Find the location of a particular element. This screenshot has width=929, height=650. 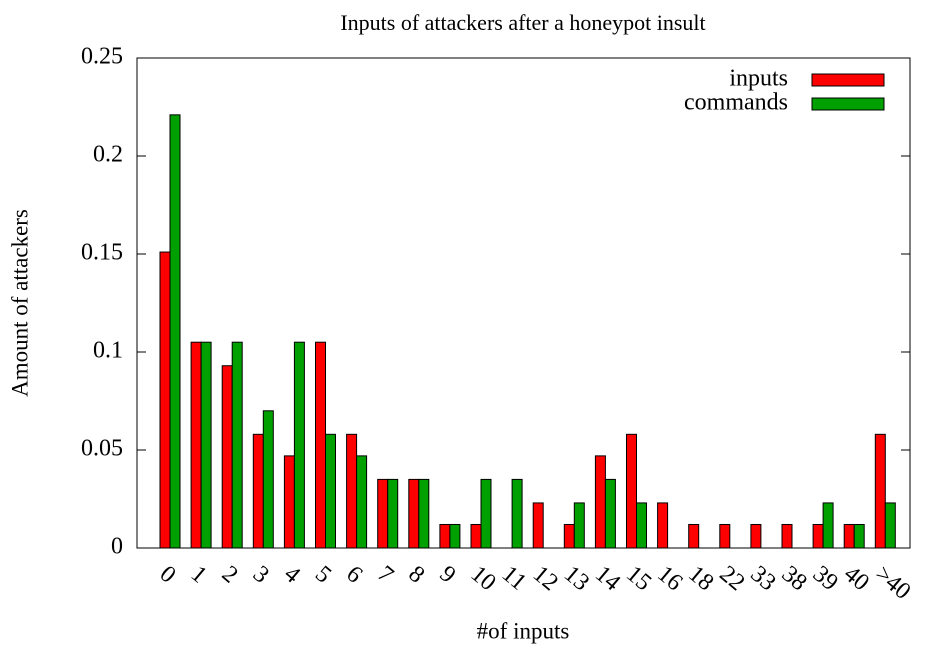

y-tick-label: 0.15 is located at coordinates (102, 253).